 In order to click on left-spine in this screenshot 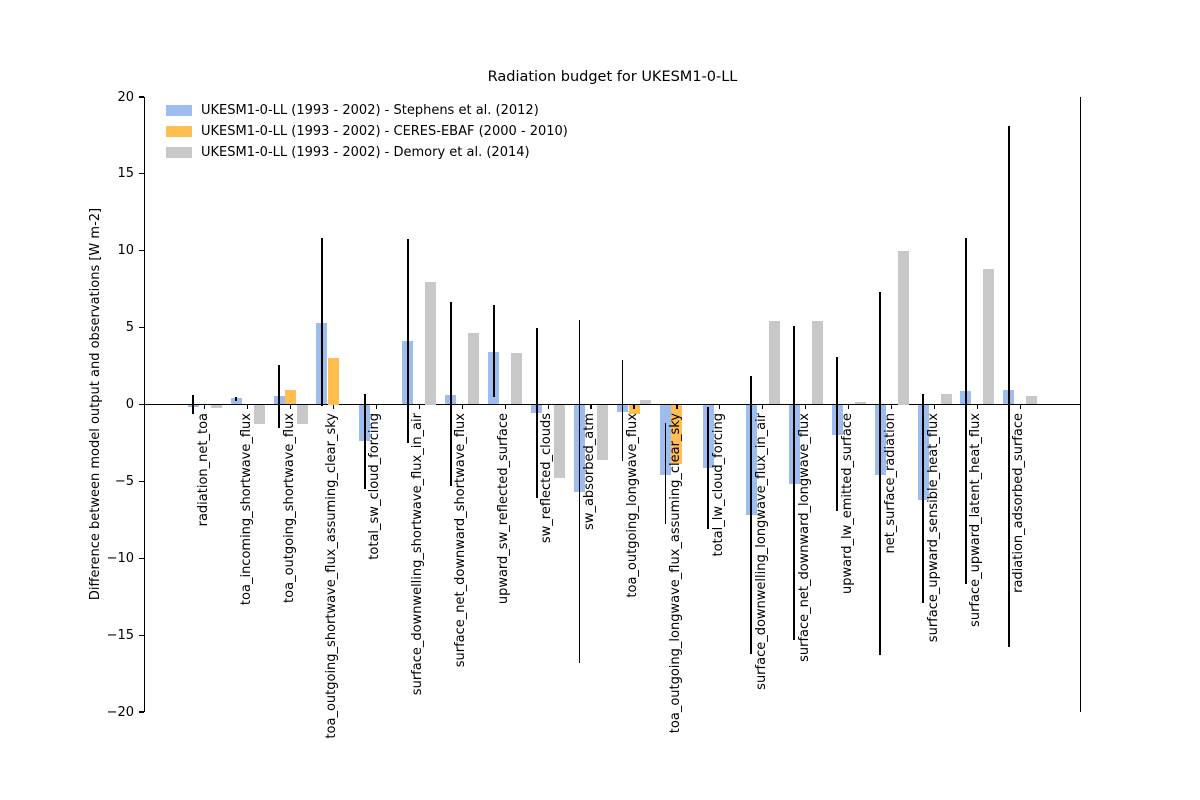, I will do `click(145, 404)`.